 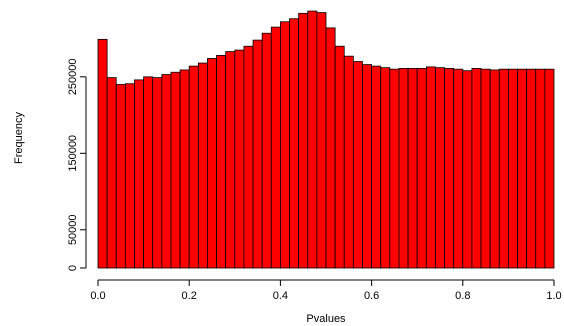 I want to click on x-tick-label: 0.4, so click(x=280, y=296).